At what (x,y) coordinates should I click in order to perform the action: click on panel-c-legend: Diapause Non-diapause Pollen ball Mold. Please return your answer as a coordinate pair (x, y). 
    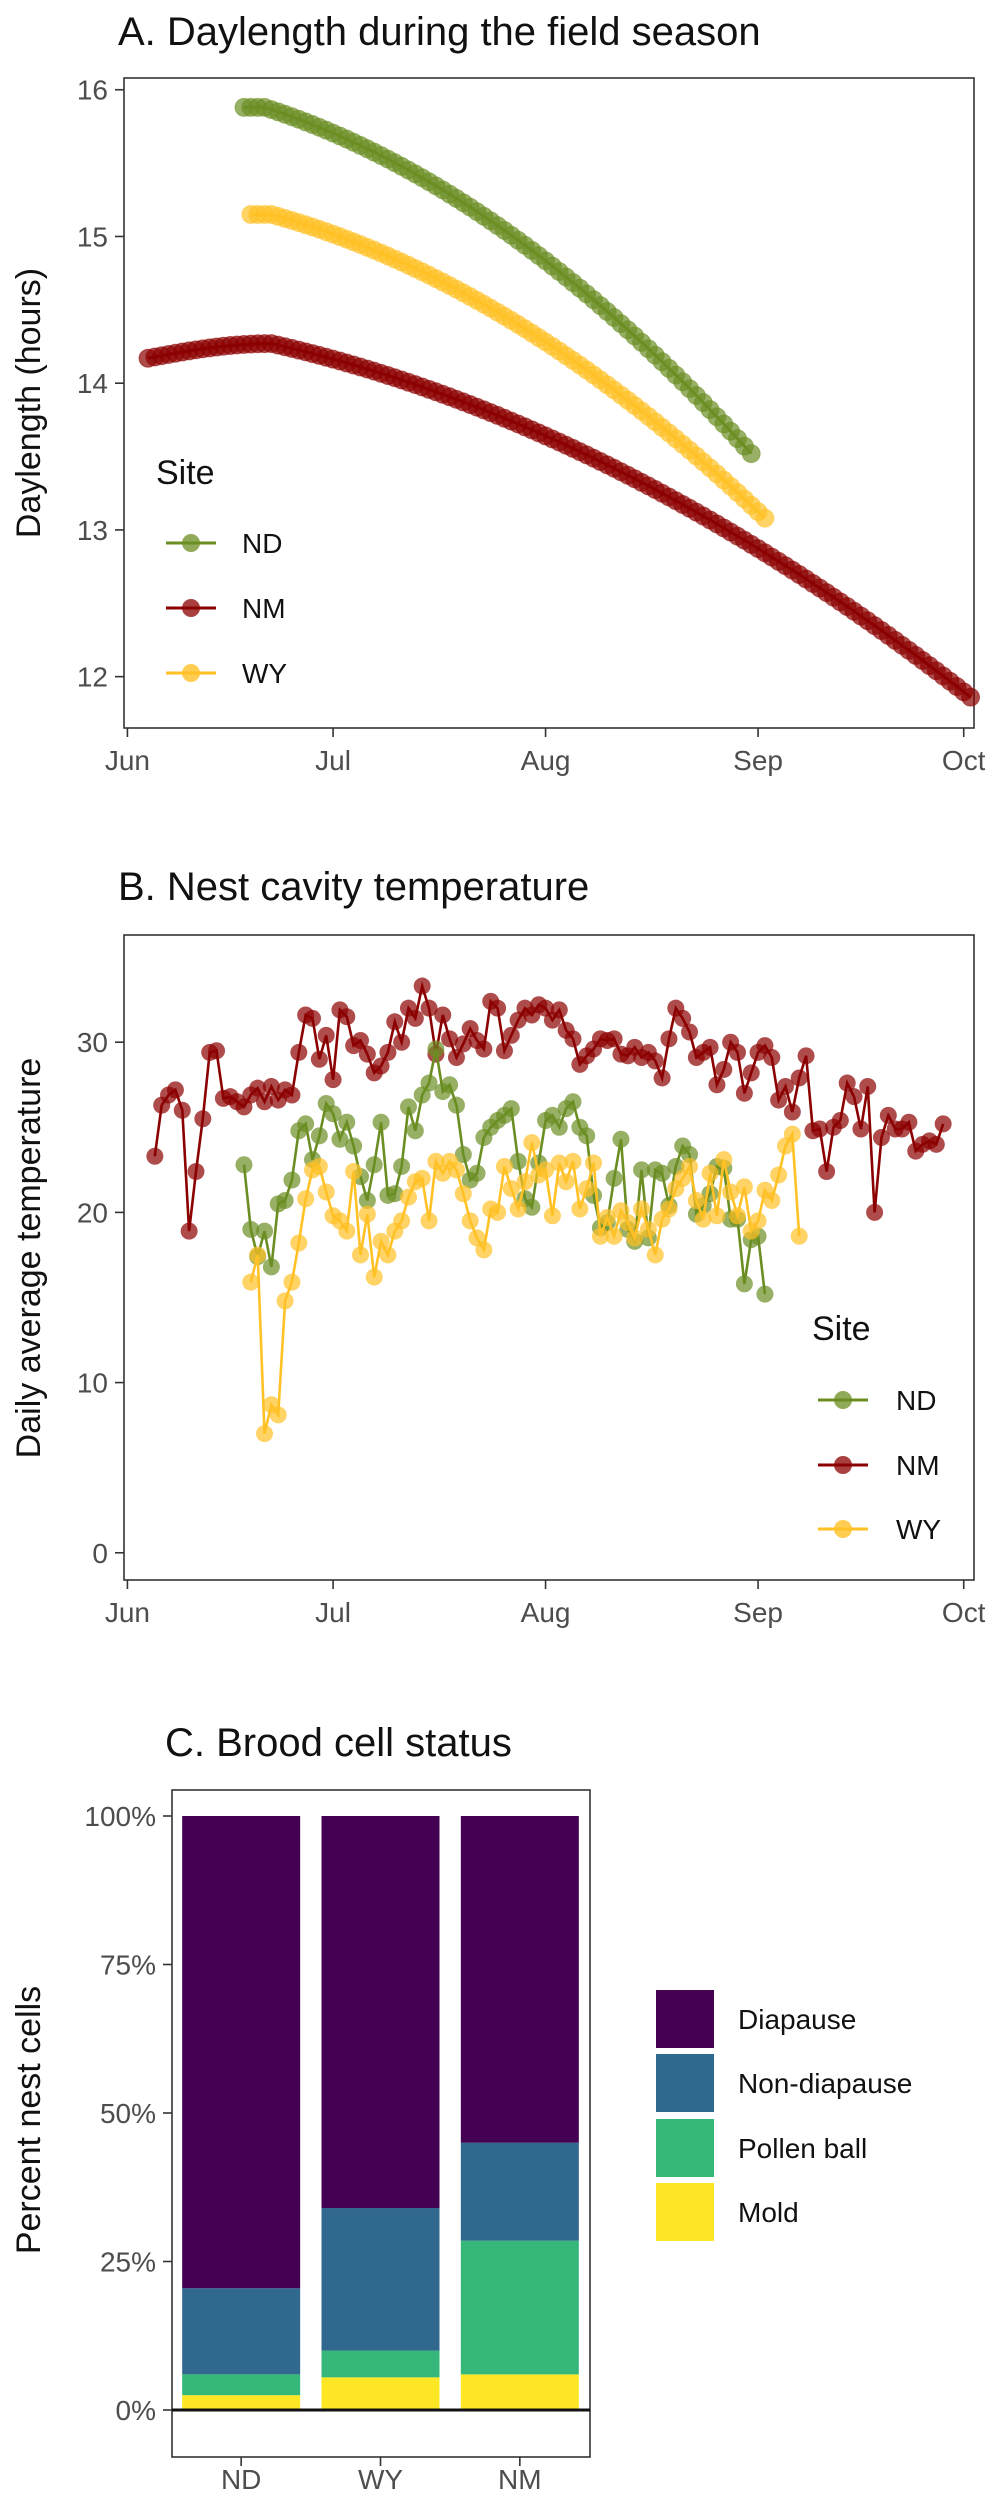
    Looking at the image, I should click on (784, 2115).